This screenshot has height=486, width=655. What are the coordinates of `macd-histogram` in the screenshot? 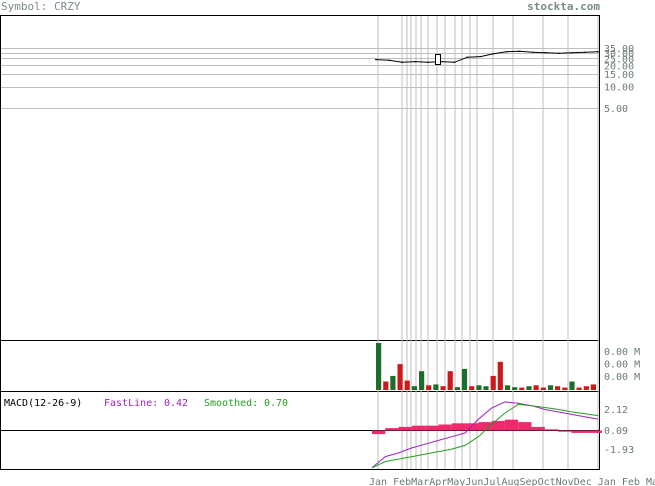 It's located at (487, 427).